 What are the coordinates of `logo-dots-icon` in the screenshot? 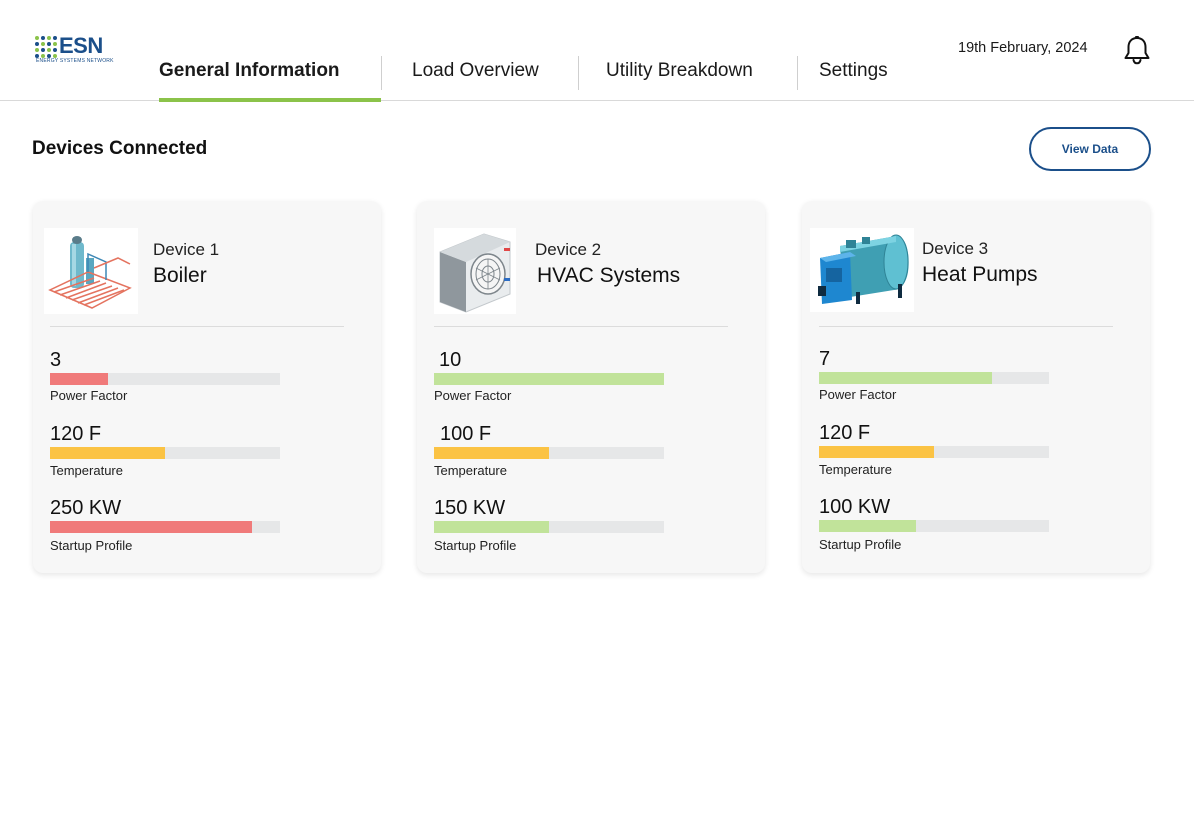 It's located at (46, 47).